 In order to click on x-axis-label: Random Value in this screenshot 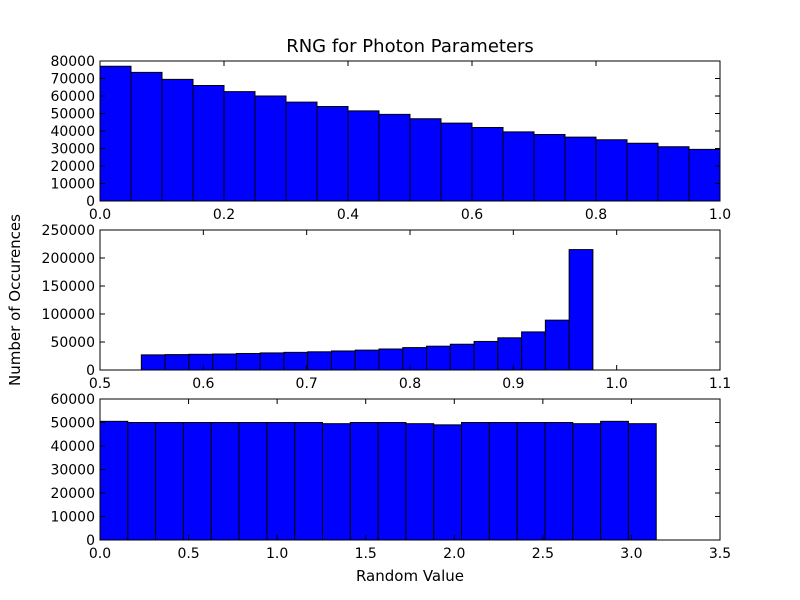, I will do `click(410, 576)`.